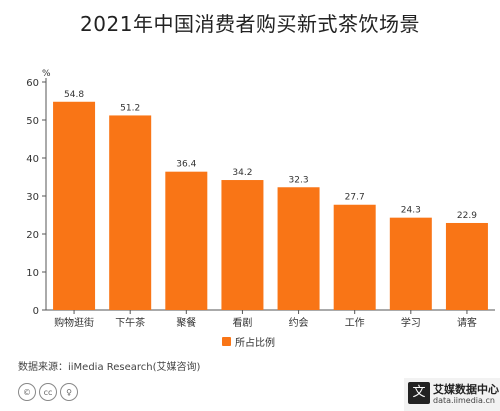 The image size is (500, 411). Describe the element at coordinates (411, 211) in the screenshot. I see `bar-value-label: 24.3` at that location.